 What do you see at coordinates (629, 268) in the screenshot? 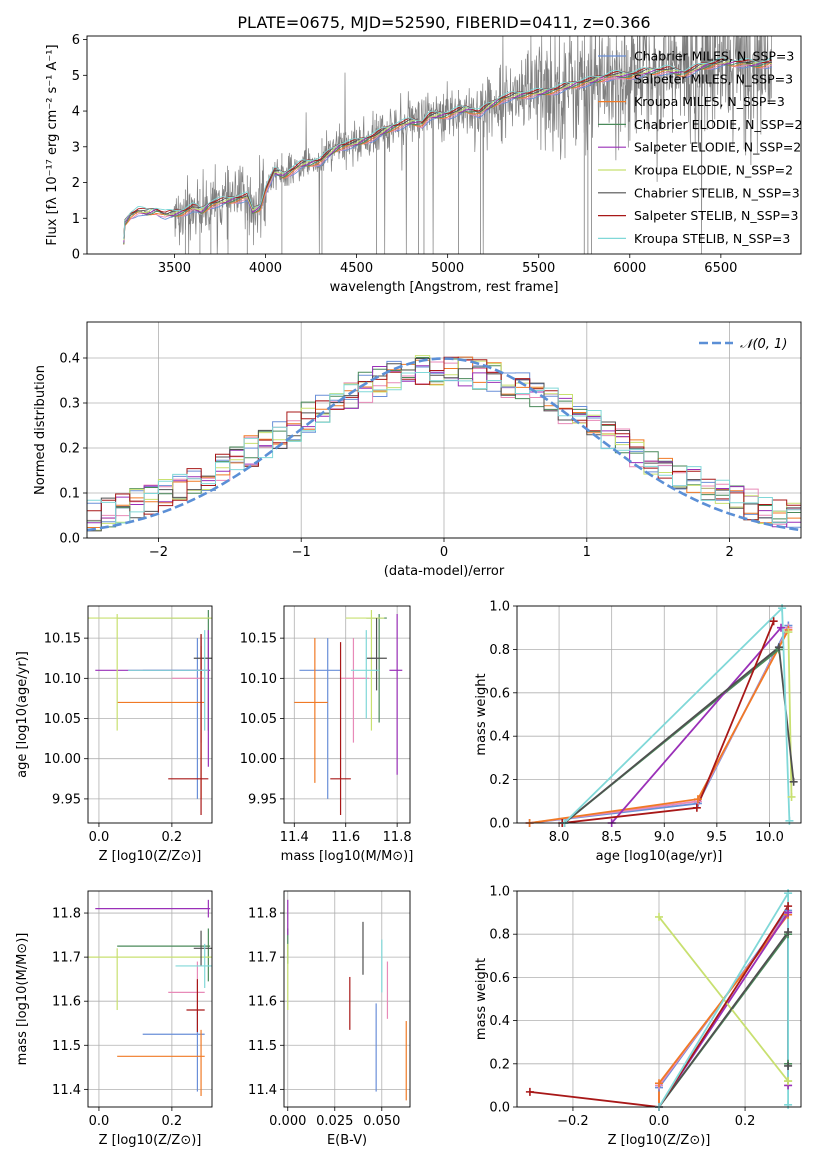
I see `x-tick-label: 6000` at bounding box center [629, 268].